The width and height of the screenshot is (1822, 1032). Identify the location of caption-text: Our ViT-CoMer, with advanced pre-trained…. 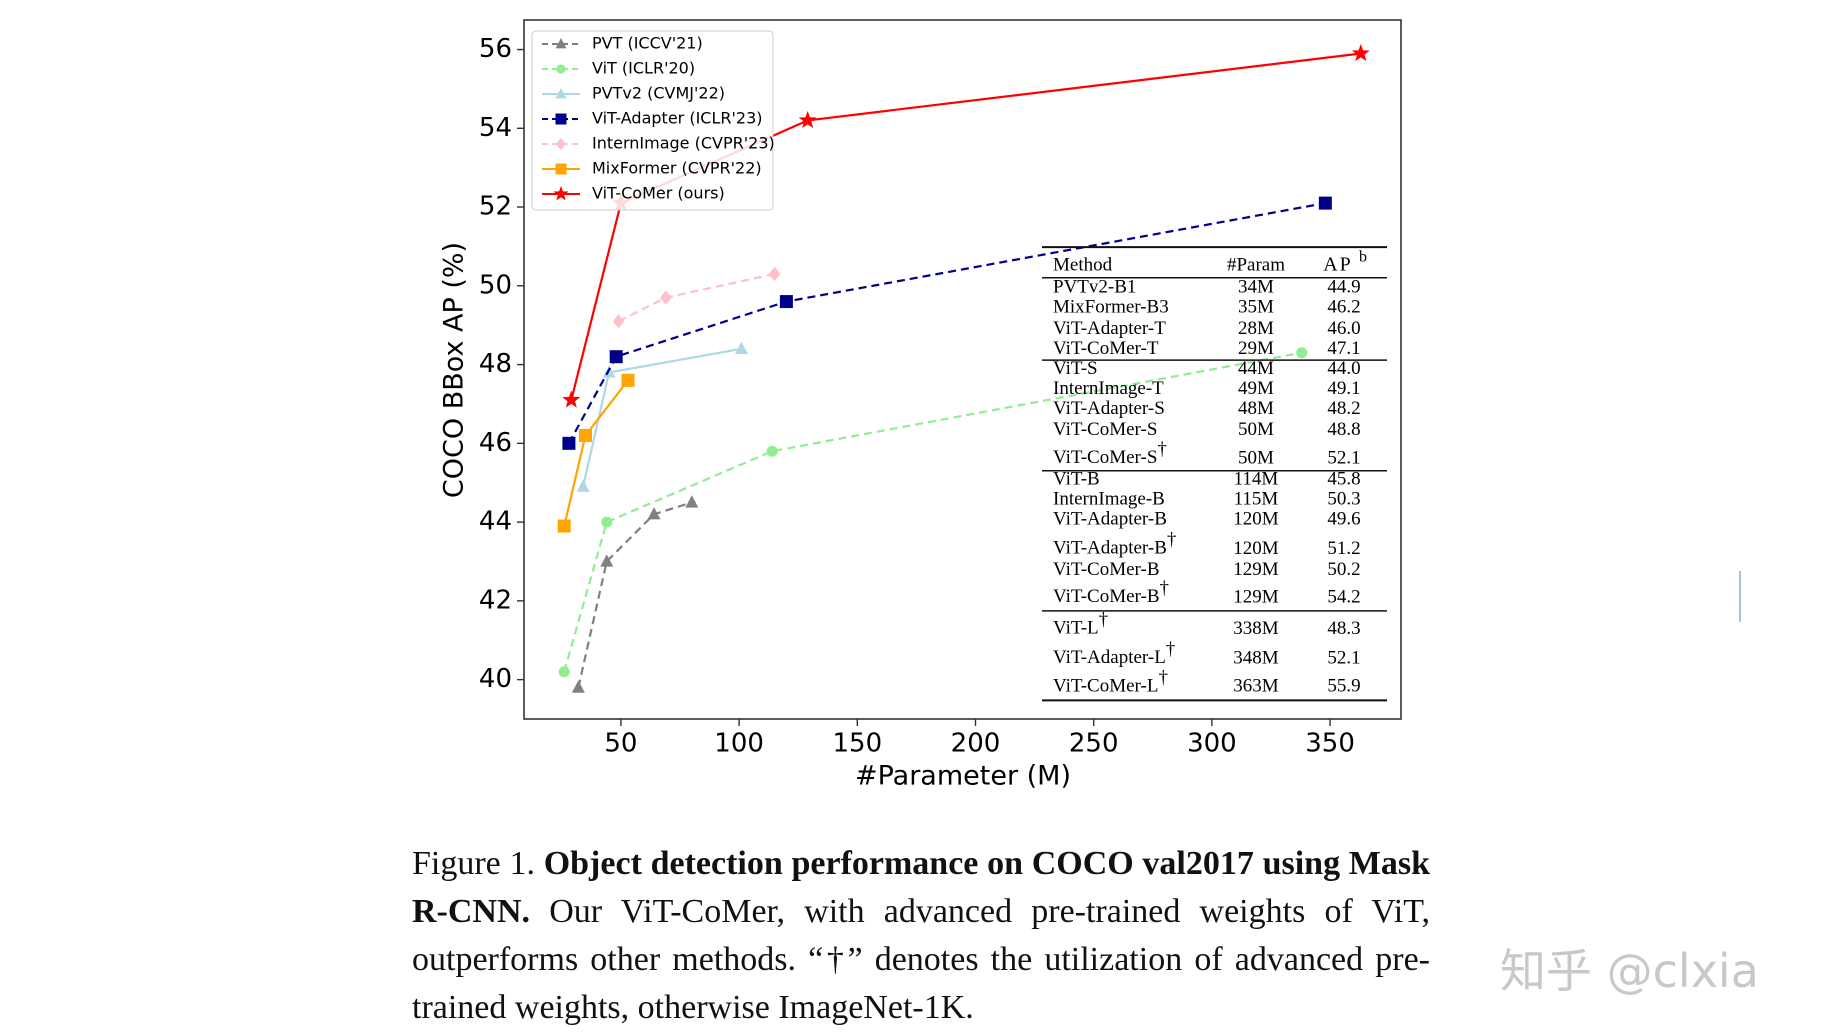
(921, 959).